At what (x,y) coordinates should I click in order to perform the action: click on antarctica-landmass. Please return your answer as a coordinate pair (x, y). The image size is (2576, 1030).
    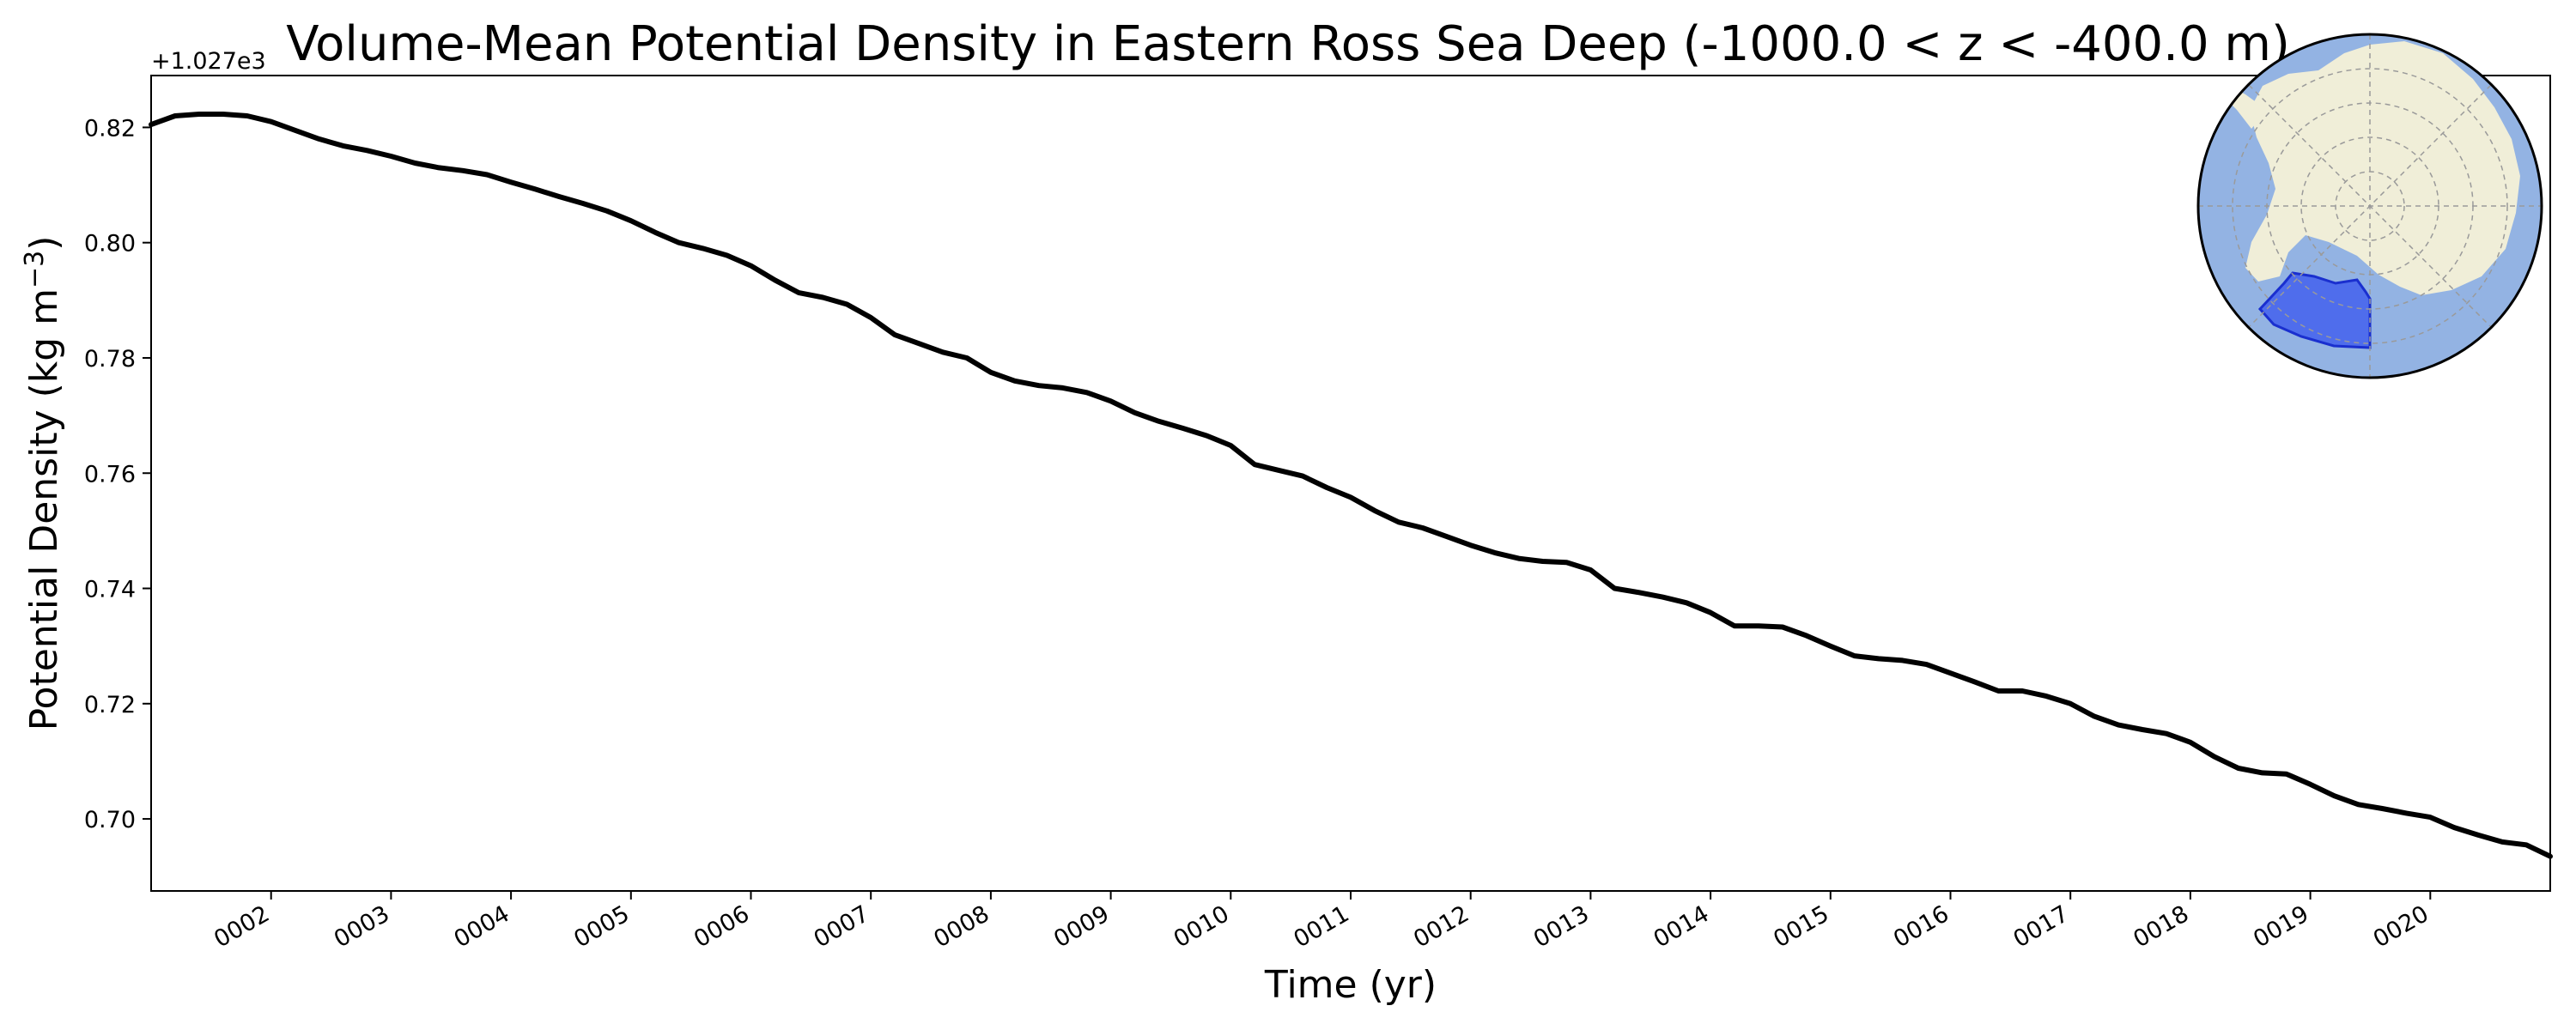
    Looking at the image, I should click on (2383, 168).